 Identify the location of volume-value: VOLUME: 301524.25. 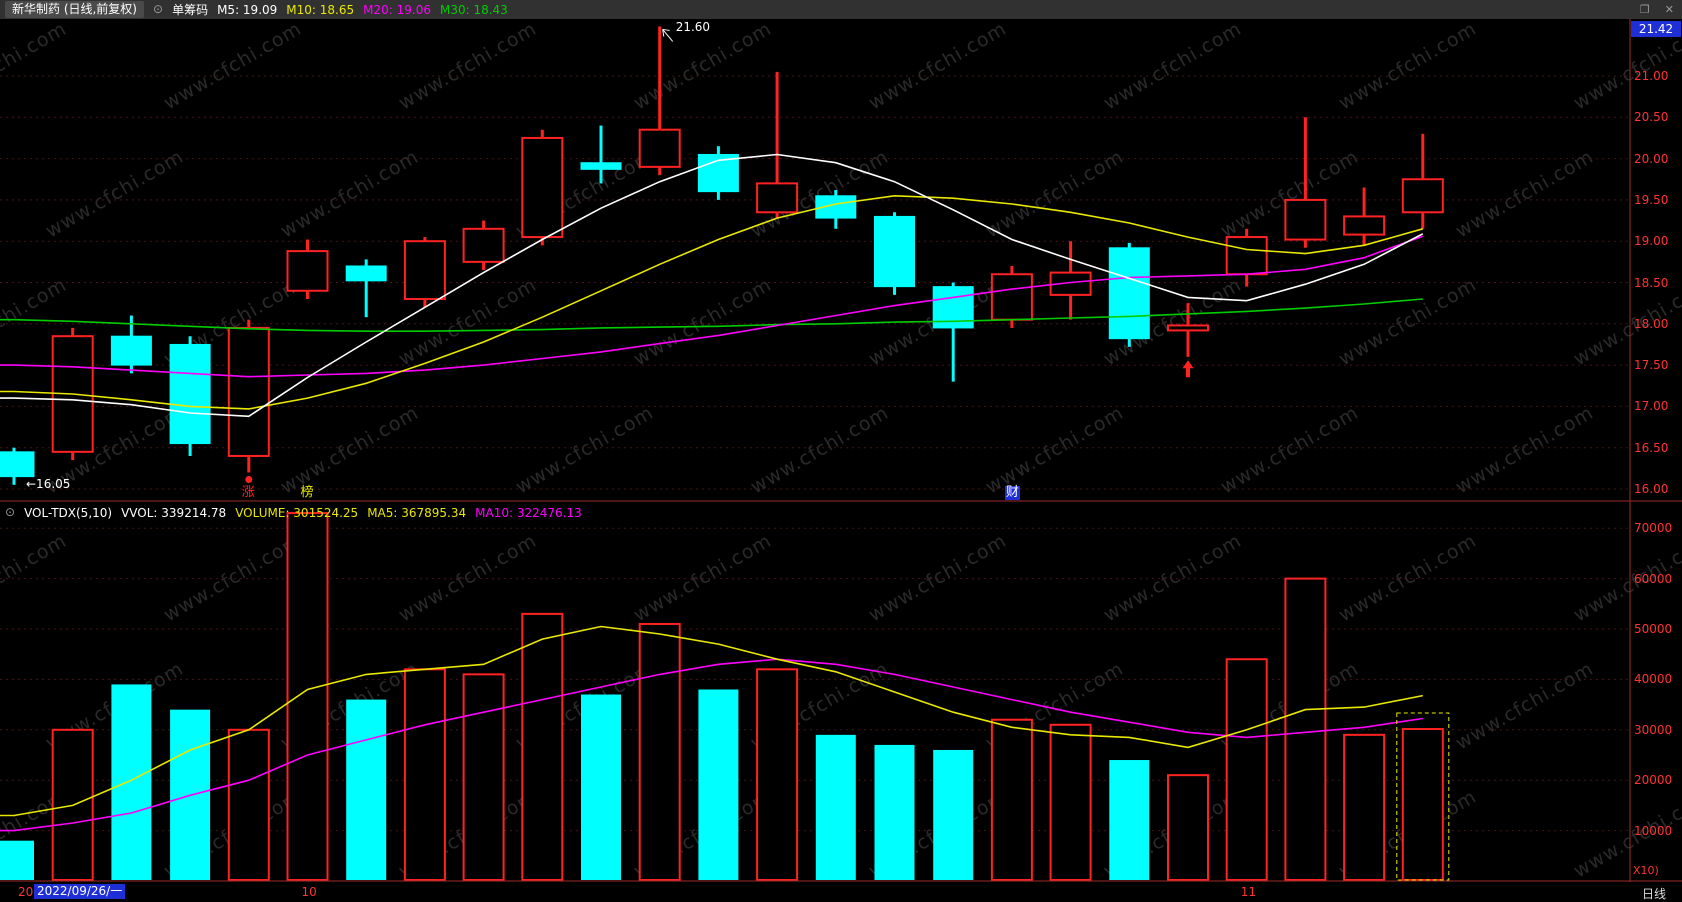
(297, 512).